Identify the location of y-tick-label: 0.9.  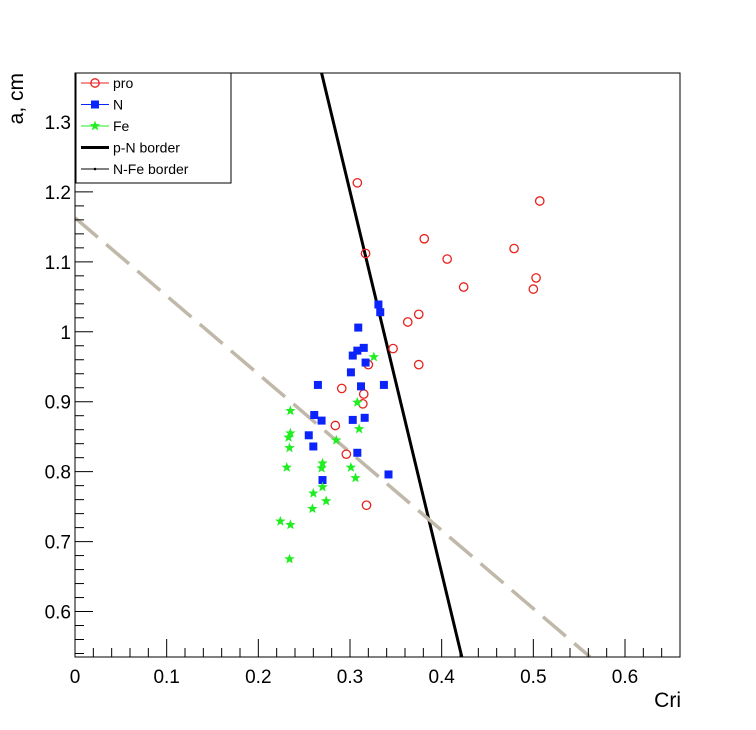
(58, 403).